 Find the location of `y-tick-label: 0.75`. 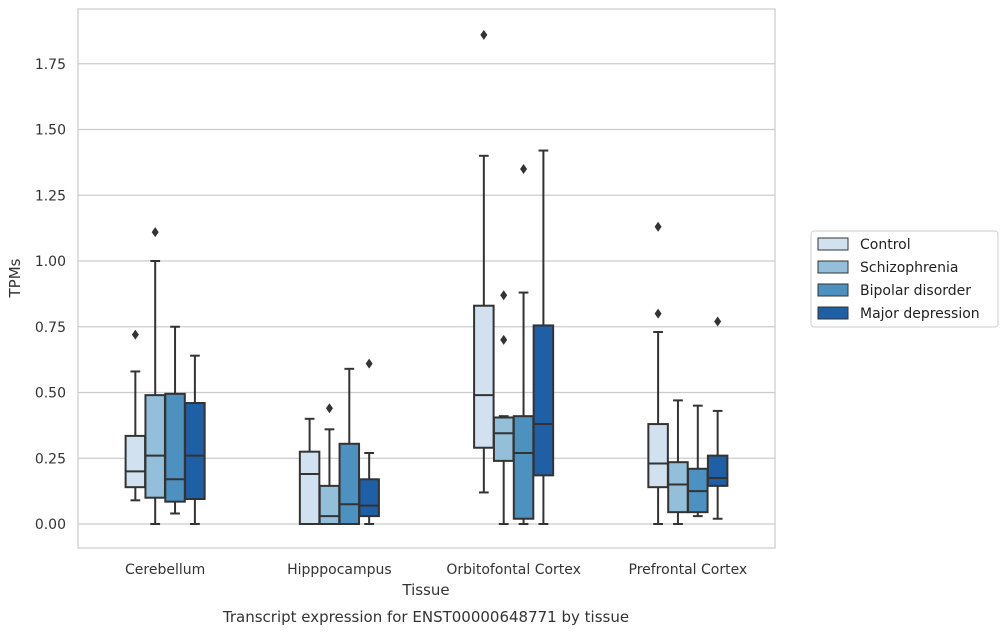

y-tick-label: 0.75 is located at coordinates (50, 328).